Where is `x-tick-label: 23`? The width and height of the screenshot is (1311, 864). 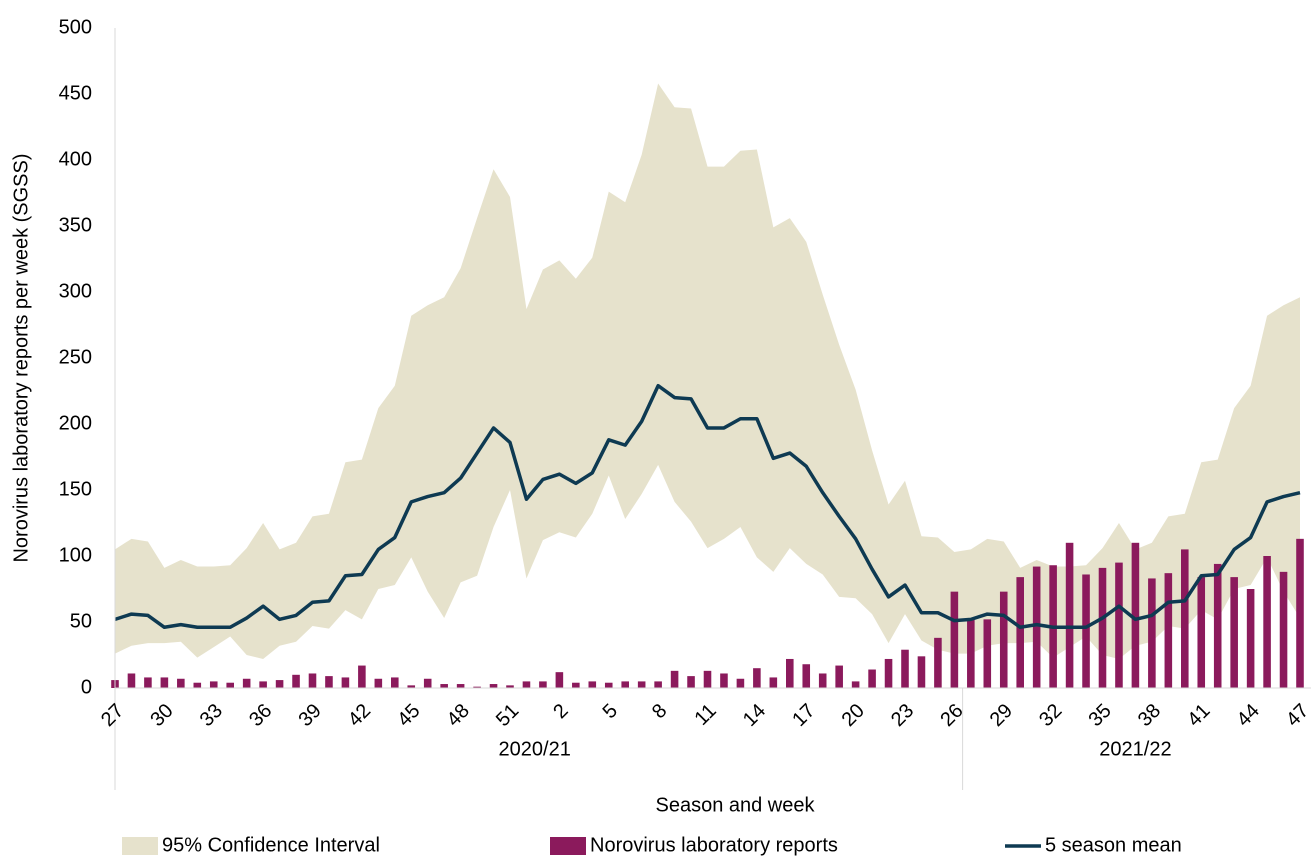 x-tick-label: 23 is located at coordinates (902, 715).